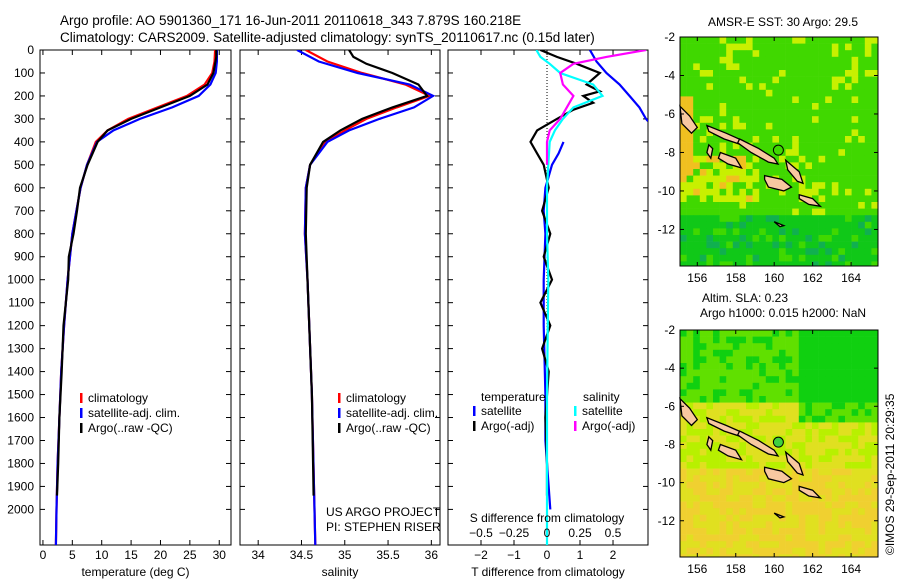 Image resolution: width=900 pixels, height=580 pixels. What do you see at coordinates (24, 142) in the screenshot?
I see `y-tick-label: 400` at bounding box center [24, 142].